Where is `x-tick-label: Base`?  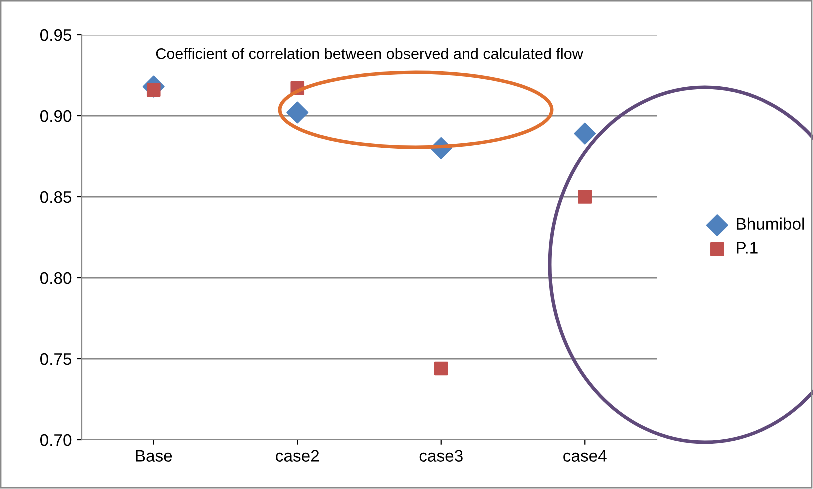
x-tick-label: Base is located at coordinates (154, 456).